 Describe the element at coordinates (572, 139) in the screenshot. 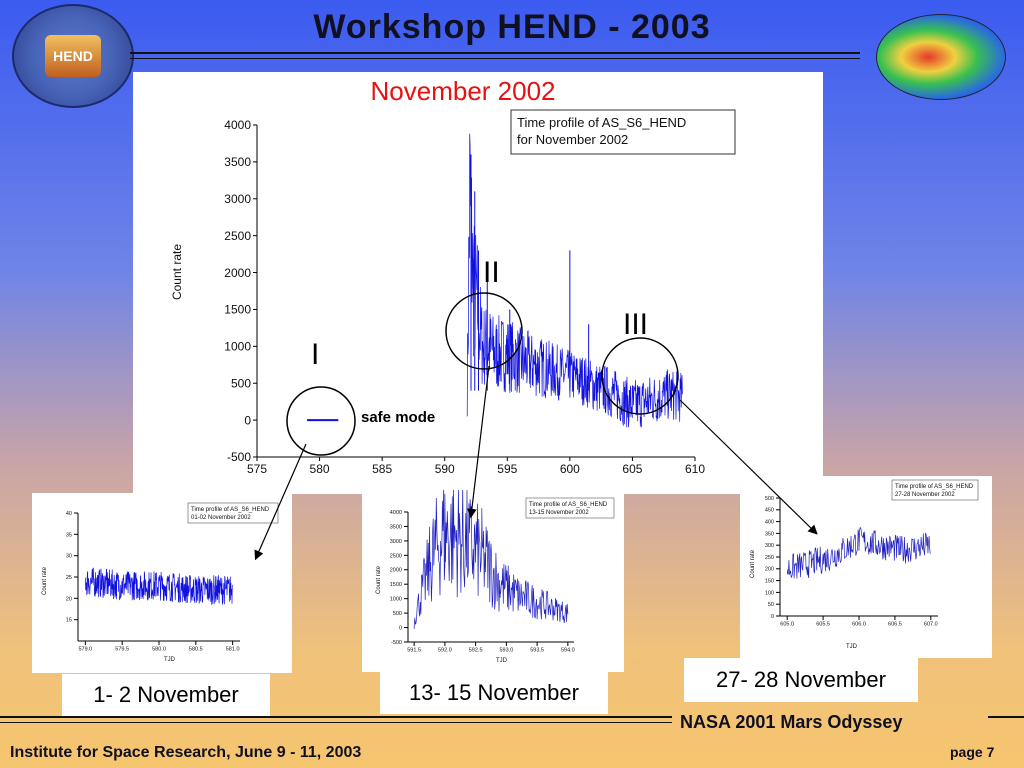

I see `main-legend-line-2: for November 2002` at that location.